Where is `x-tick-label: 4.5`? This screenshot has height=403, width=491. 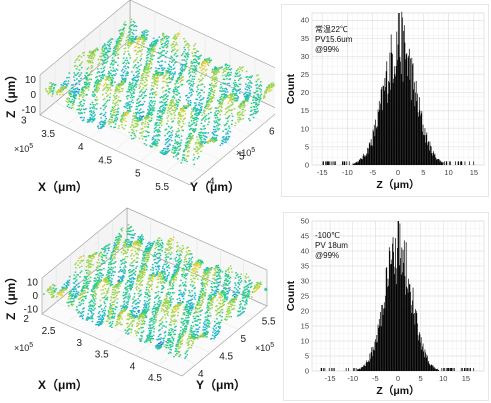
x-tick-label: 4.5 is located at coordinates (105, 160).